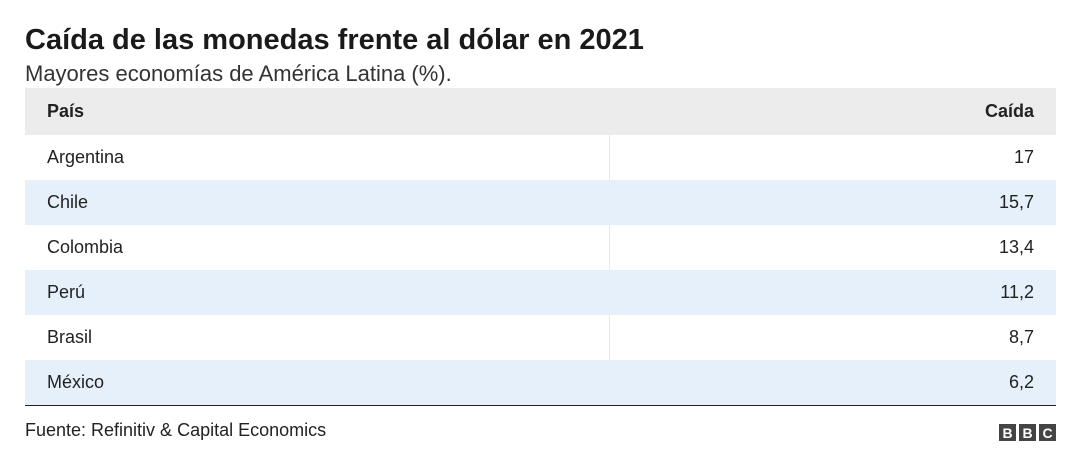 Image resolution: width=1080 pixels, height=450 pixels. What do you see at coordinates (317, 337) in the screenshot?
I see `country-cell: Brasil` at bounding box center [317, 337].